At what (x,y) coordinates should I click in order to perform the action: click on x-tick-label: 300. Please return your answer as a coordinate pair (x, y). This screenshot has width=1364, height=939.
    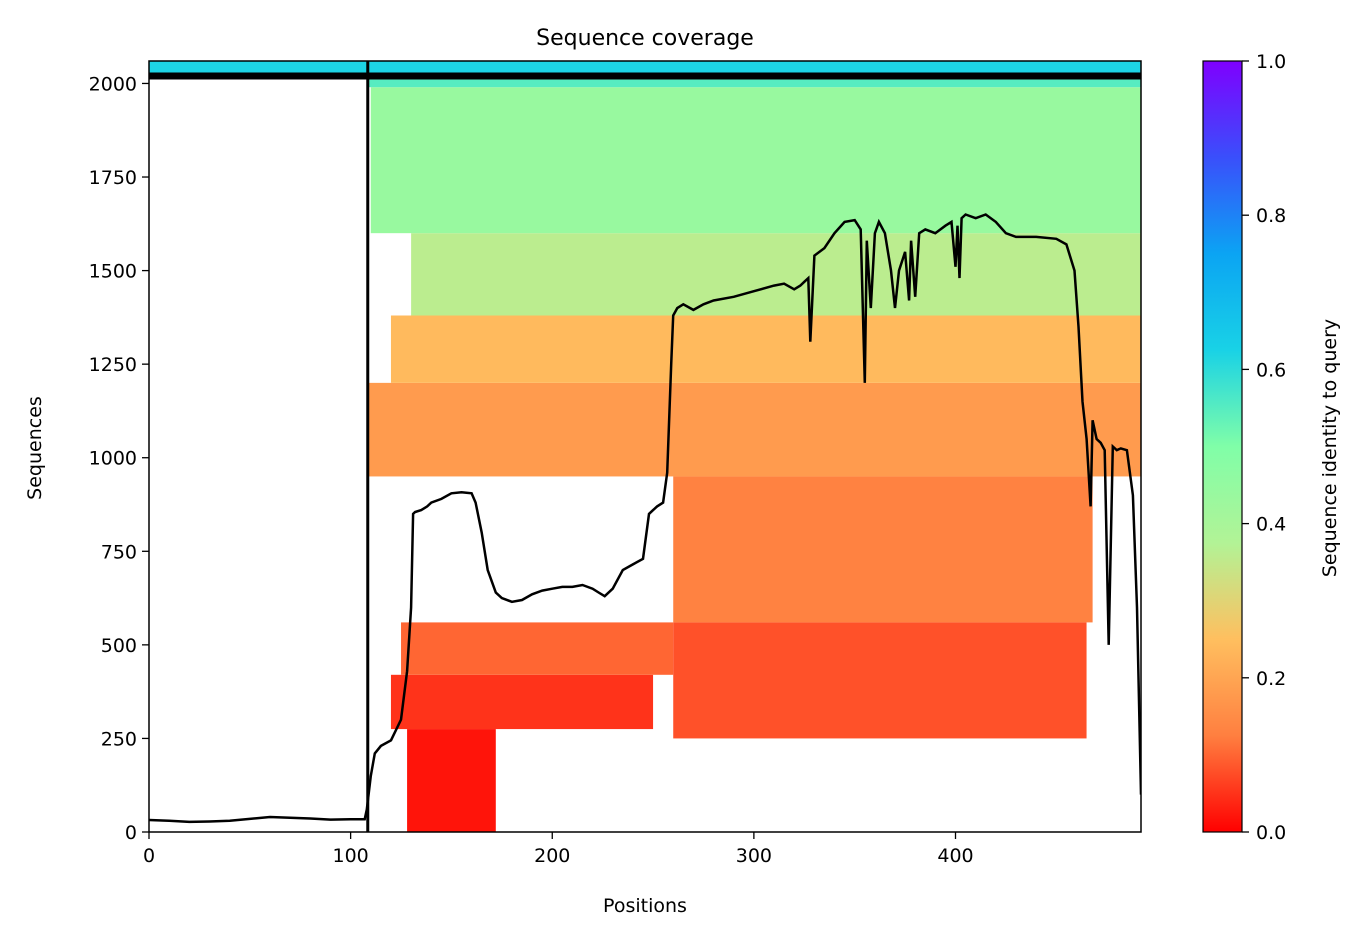
    Looking at the image, I should click on (754, 856).